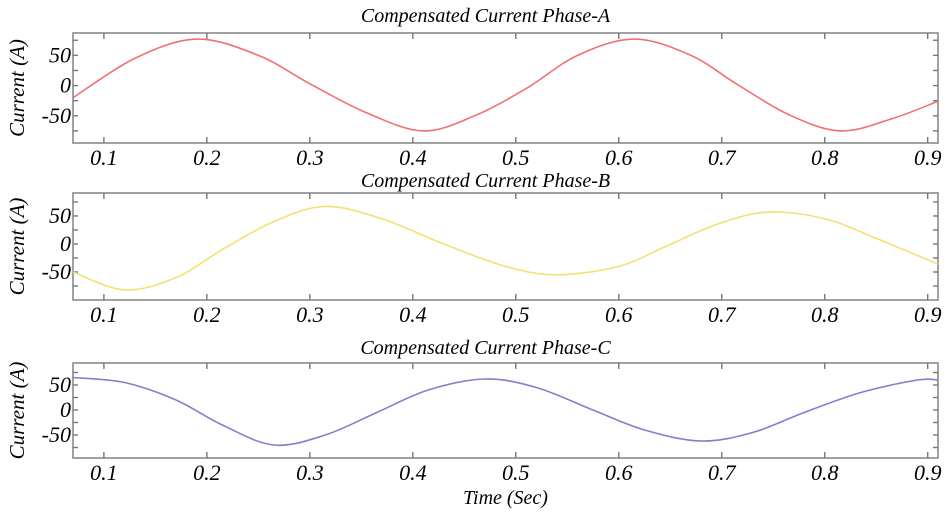  What do you see at coordinates (485, 348) in the screenshot?
I see `chart-title: Compensated Current Phase-C` at bounding box center [485, 348].